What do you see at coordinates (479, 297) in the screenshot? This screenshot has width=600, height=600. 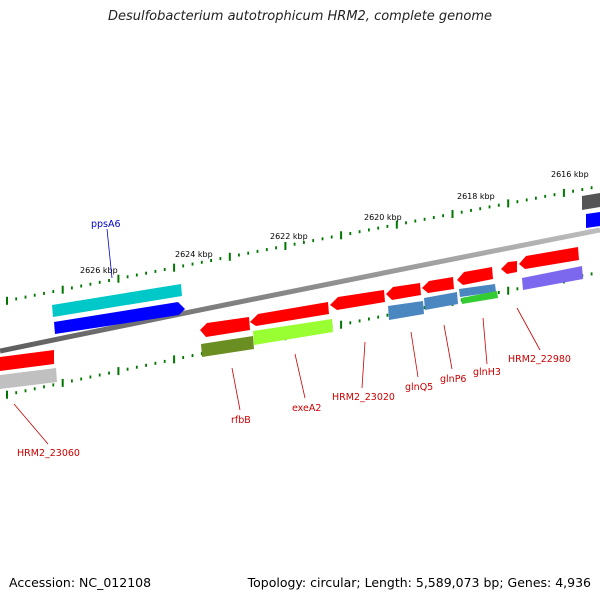 I see `feature-green` at bounding box center [479, 297].